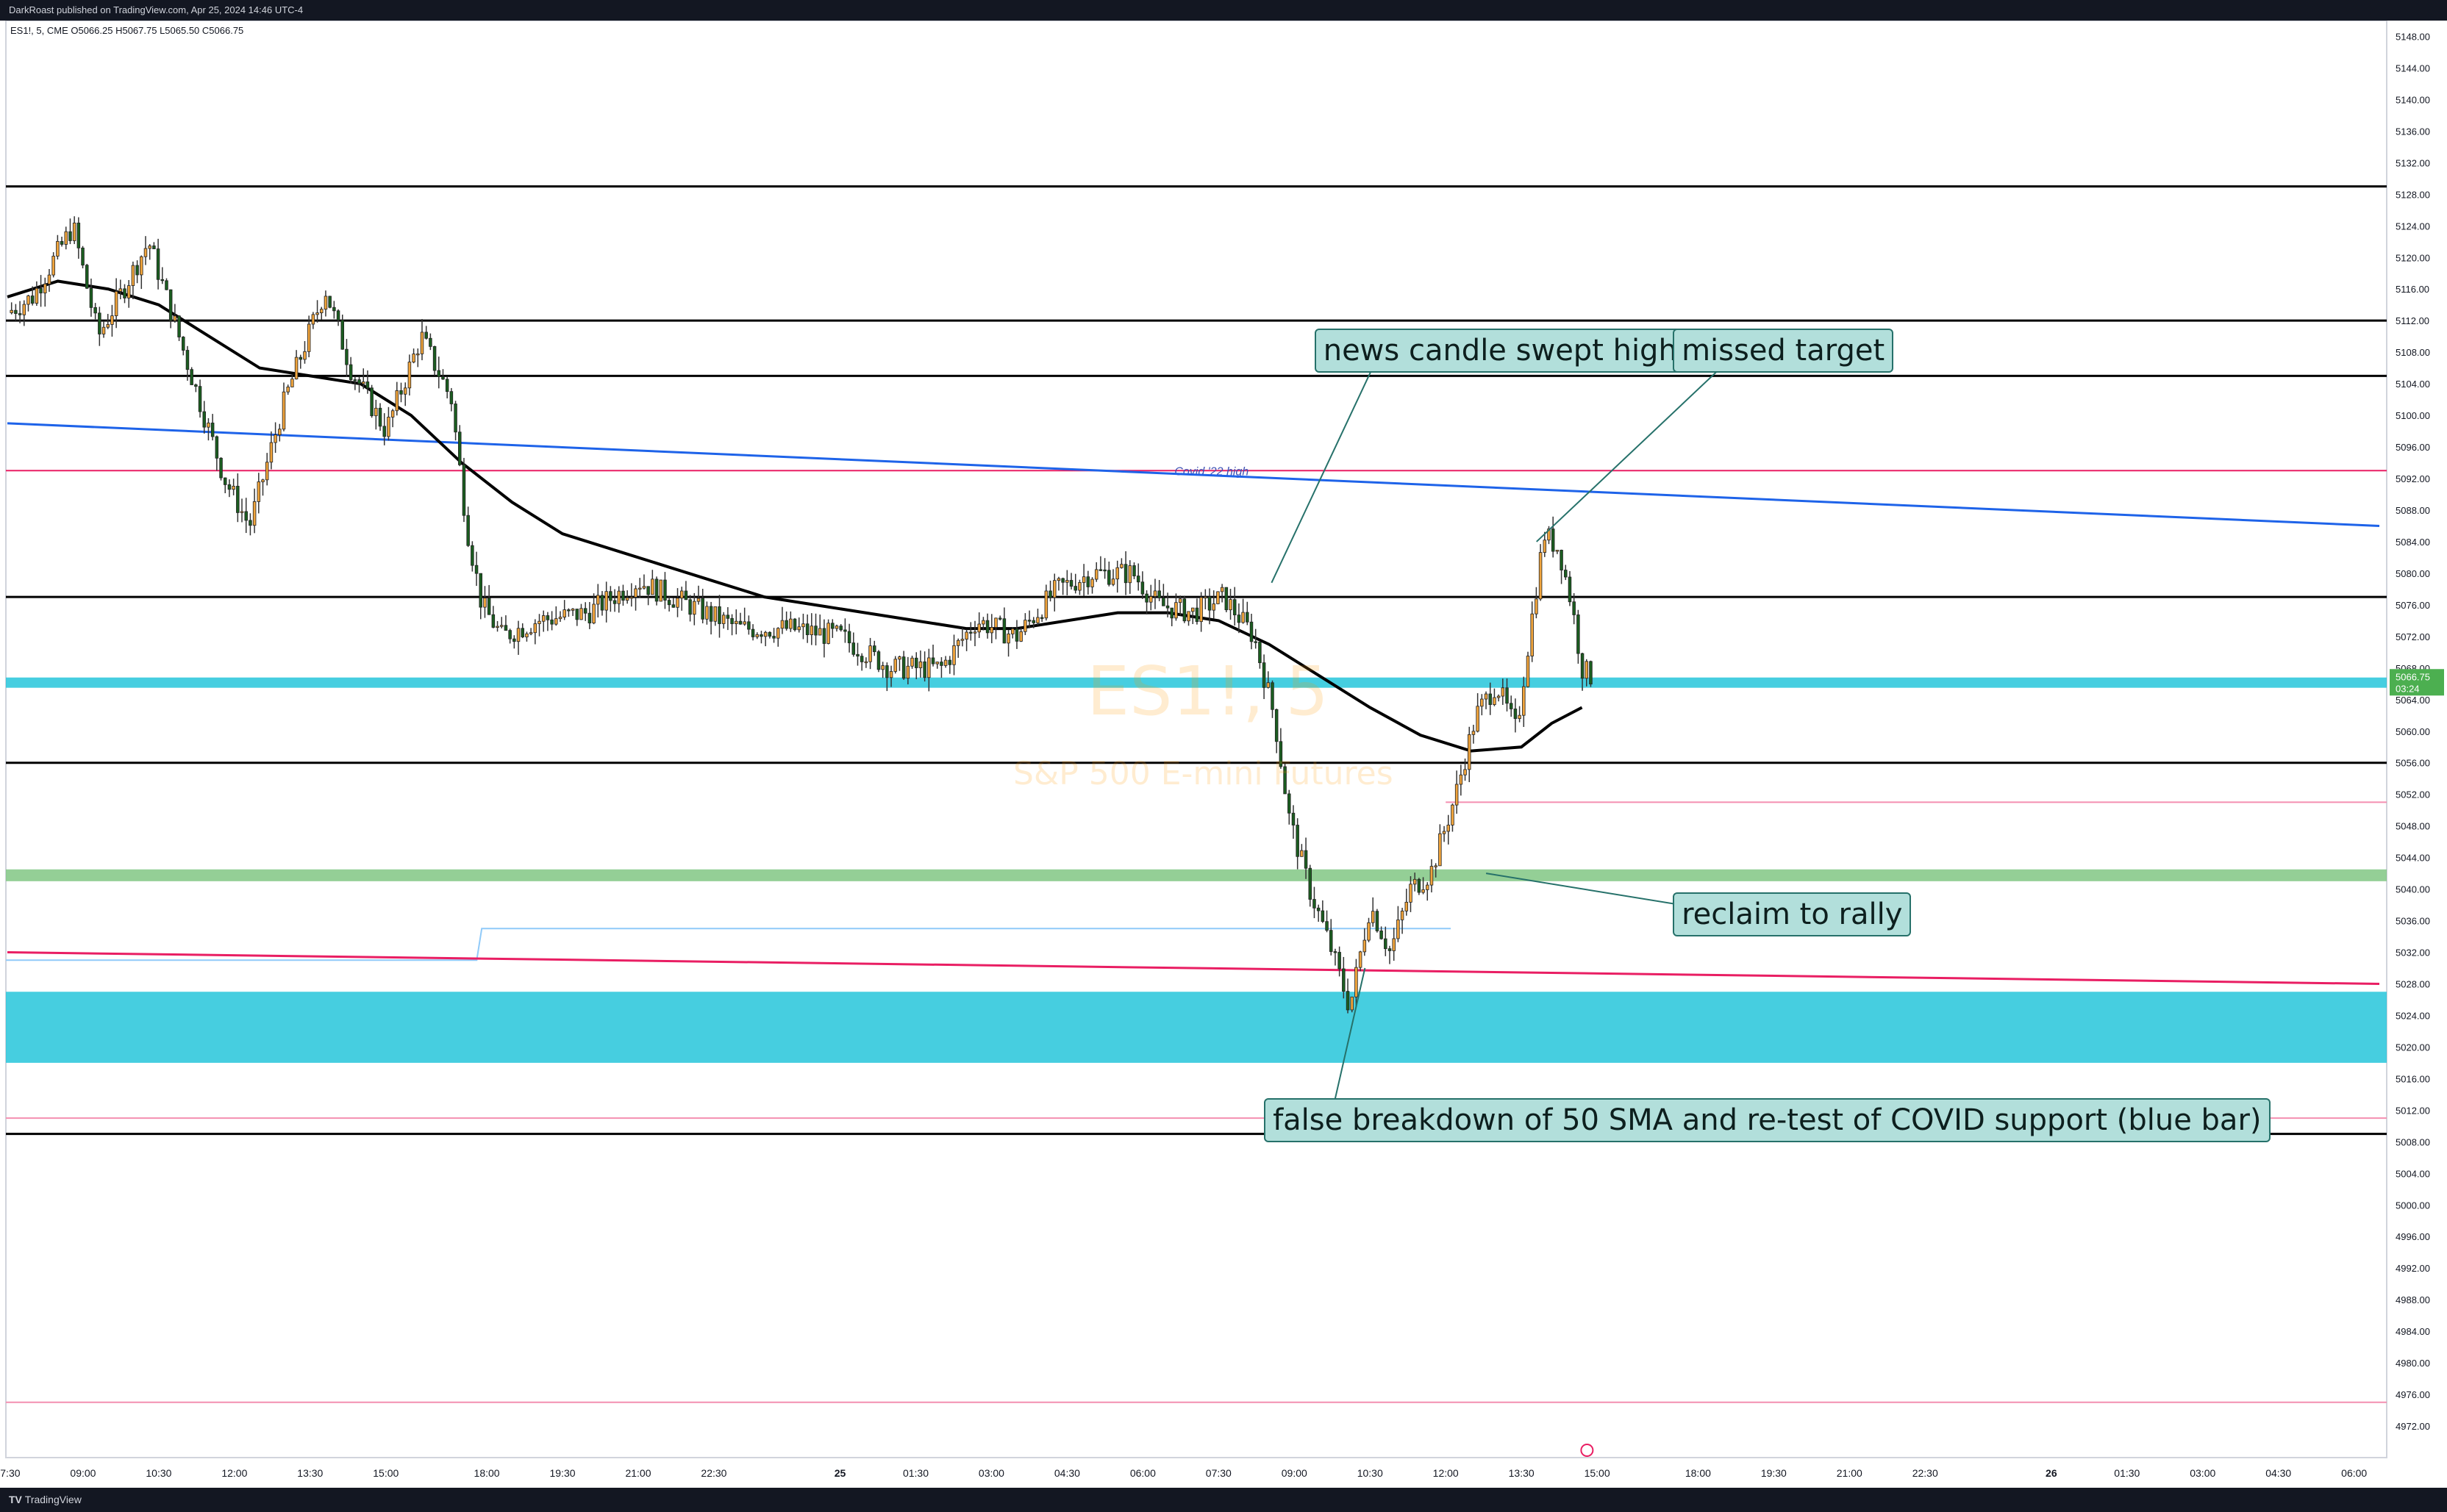 This screenshot has width=2447, height=1512. Describe the element at coordinates (916, 1473) in the screenshot. I see `x-tick-label: 01:30` at that location.